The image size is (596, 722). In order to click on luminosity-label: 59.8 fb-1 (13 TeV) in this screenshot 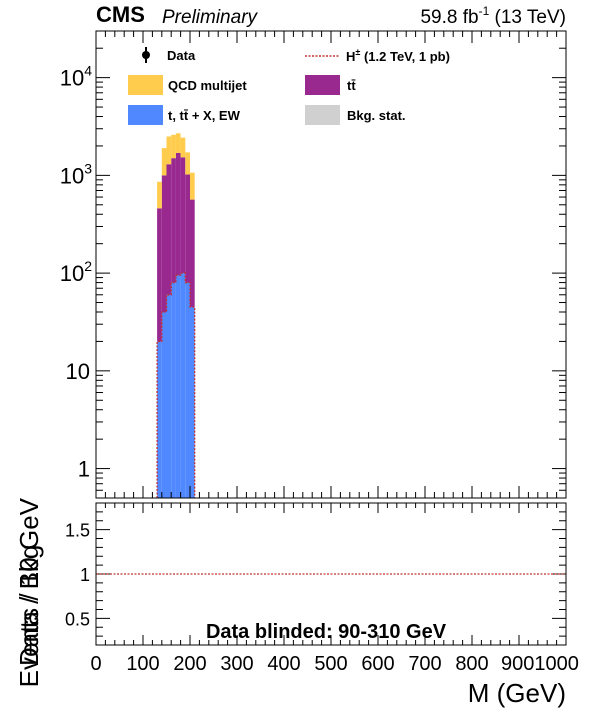, I will do `click(493, 16)`.